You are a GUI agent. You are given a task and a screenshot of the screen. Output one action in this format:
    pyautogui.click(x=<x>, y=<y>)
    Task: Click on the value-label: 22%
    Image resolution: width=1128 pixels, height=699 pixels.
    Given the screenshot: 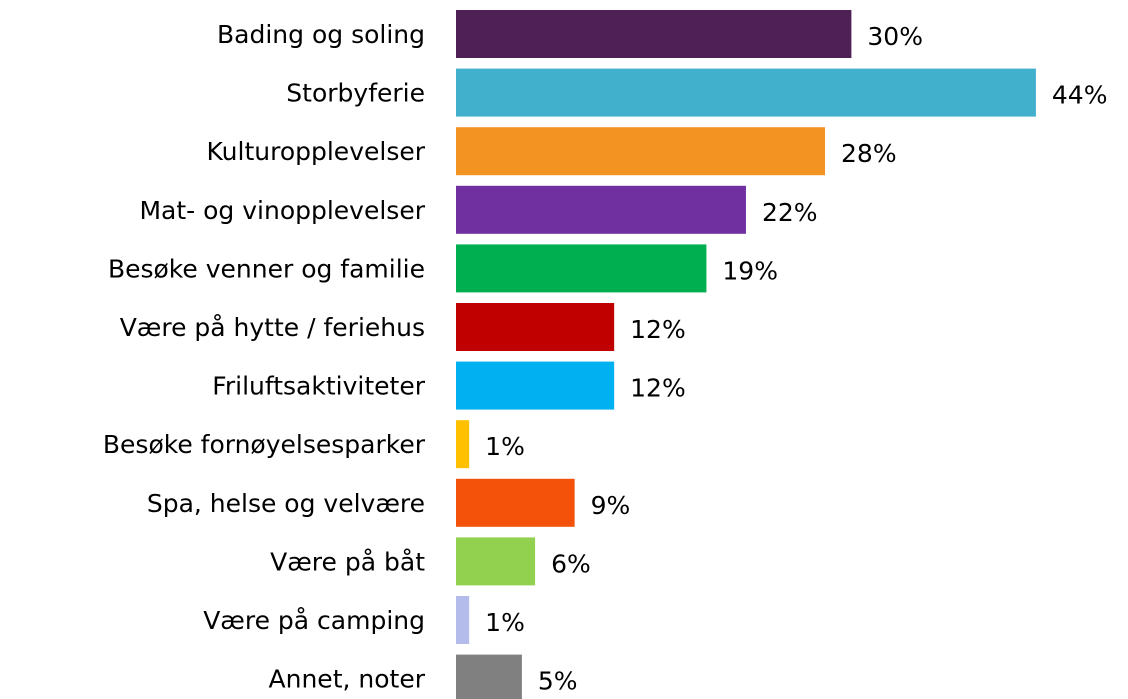 What is the action you would take?
    pyautogui.click(x=790, y=212)
    